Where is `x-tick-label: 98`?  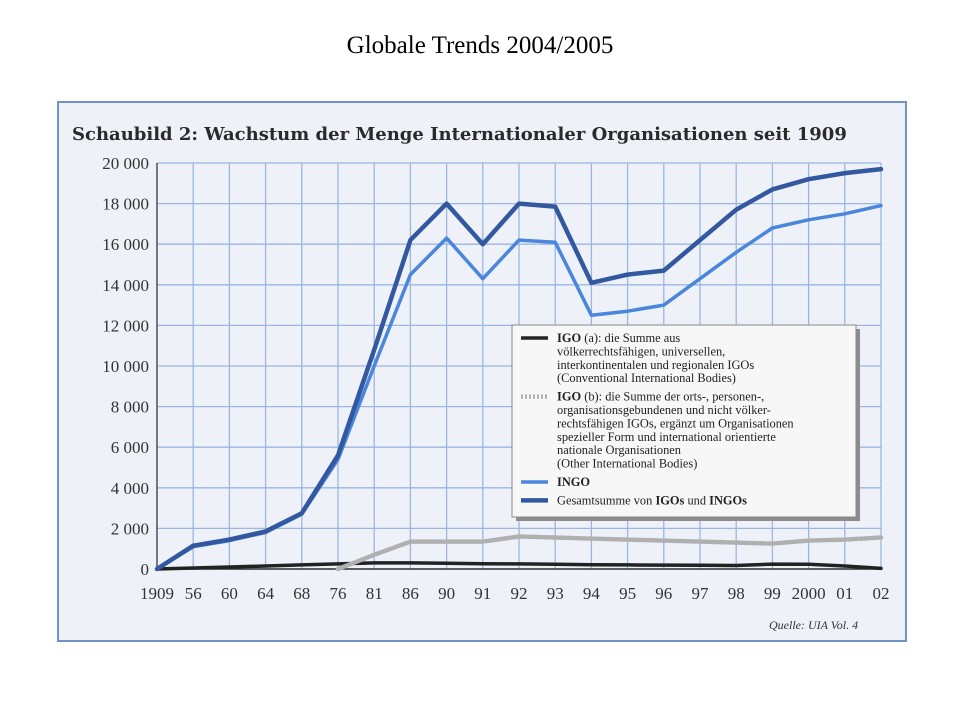 x-tick-label: 98 is located at coordinates (736, 593).